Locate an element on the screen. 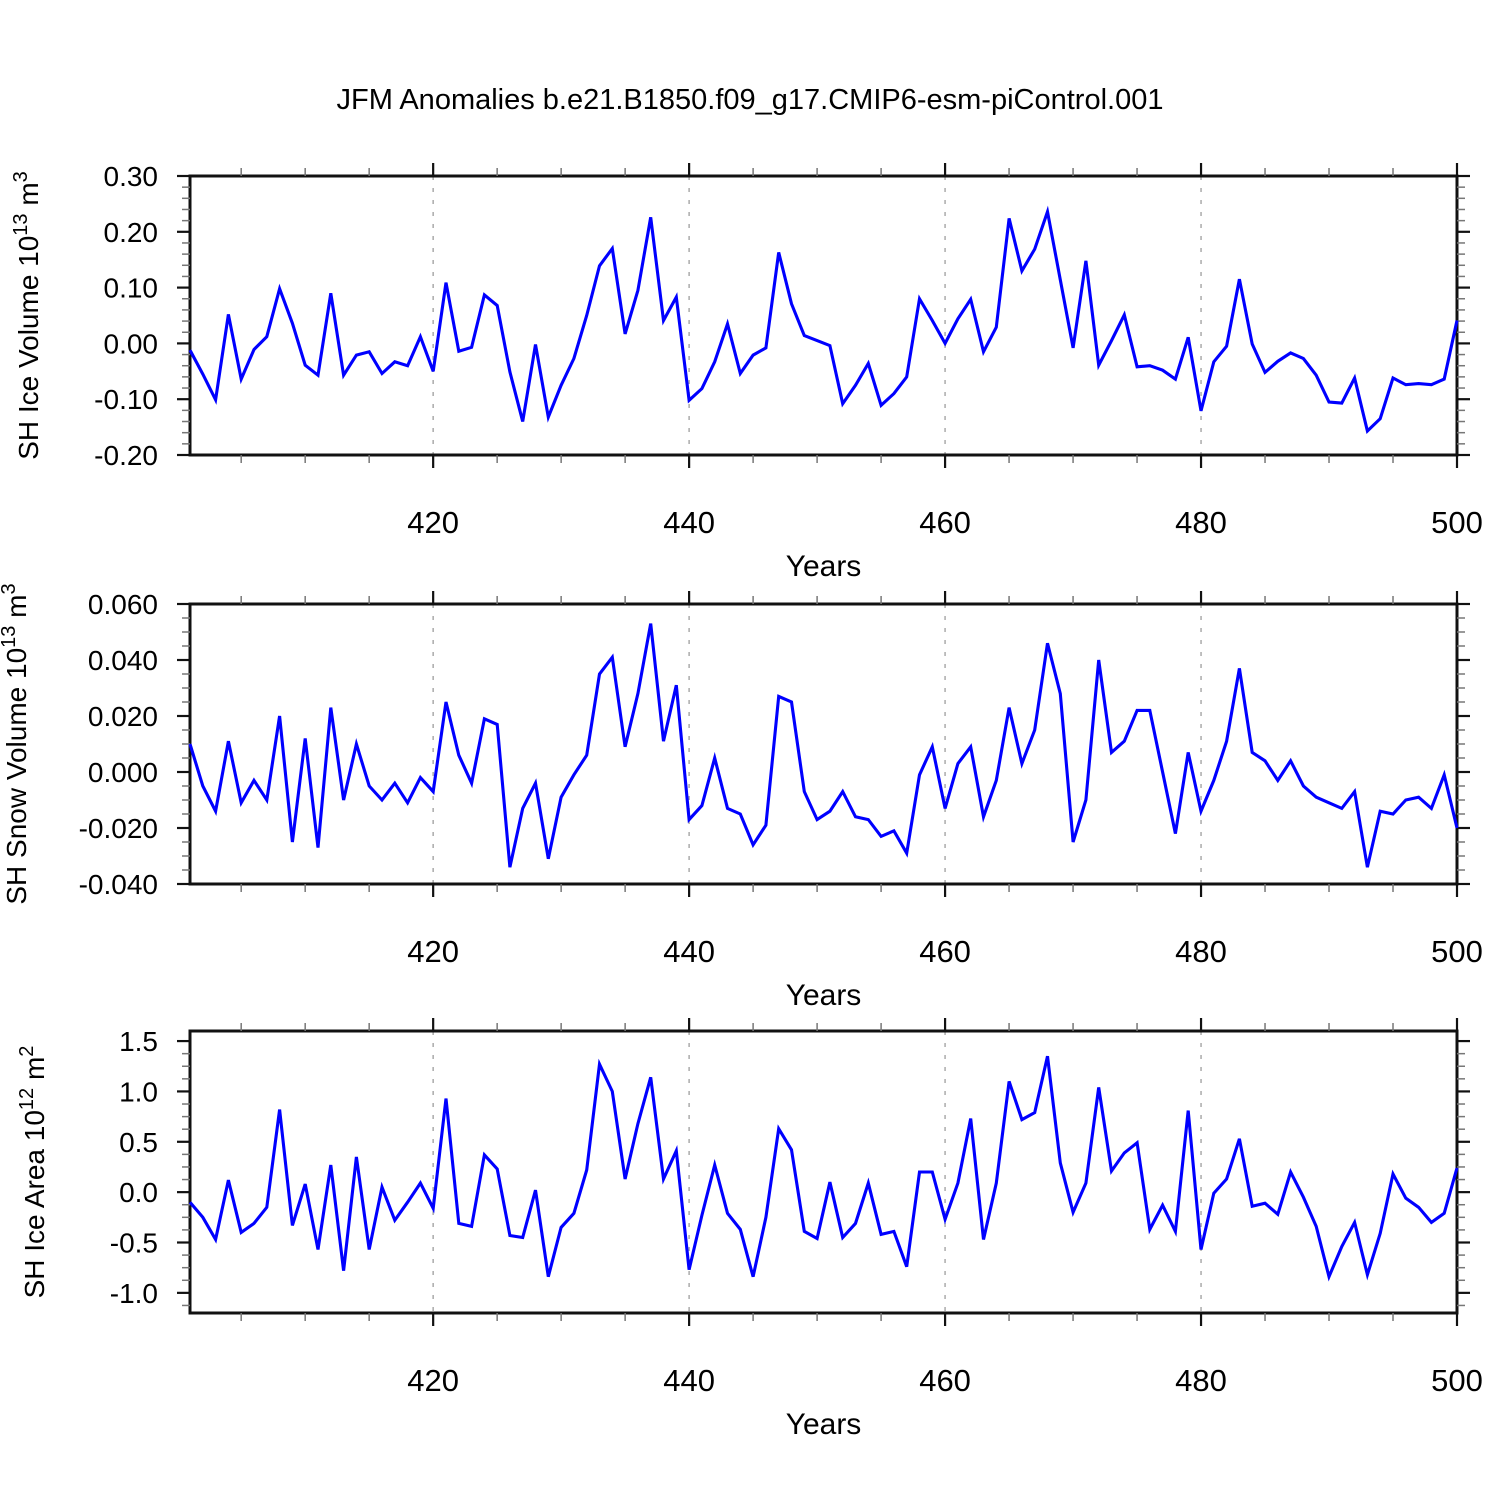 This screenshot has width=1500, height=1505. y-tick-label: -1.0 is located at coordinates (134, 1293).